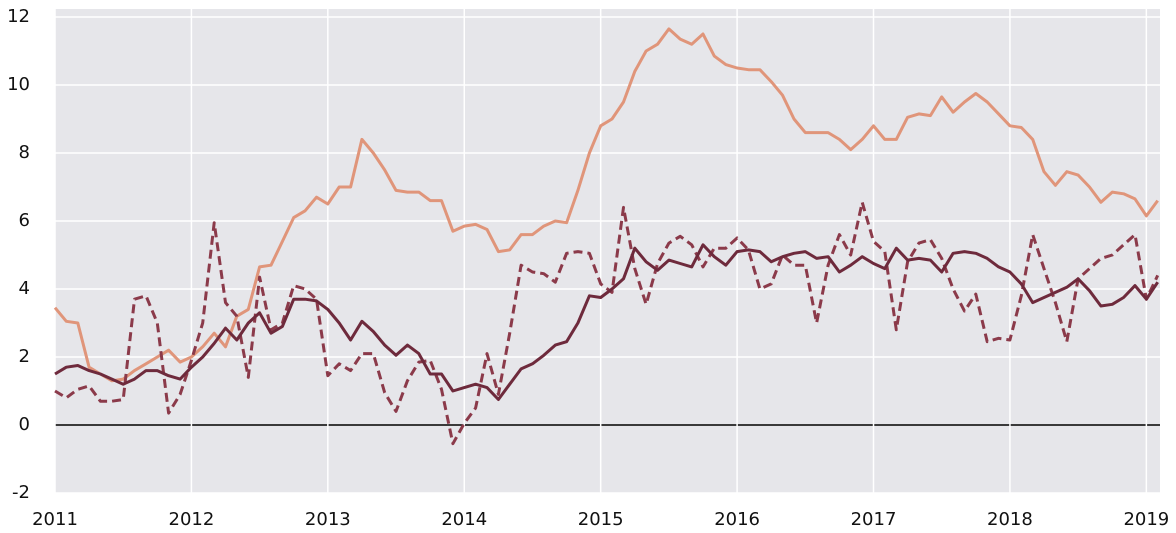 This screenshot has height=533, width=1176. Describe the element at coordinates (18, 16) in the screenshot. I see `y-tick-label: 12` at that location.